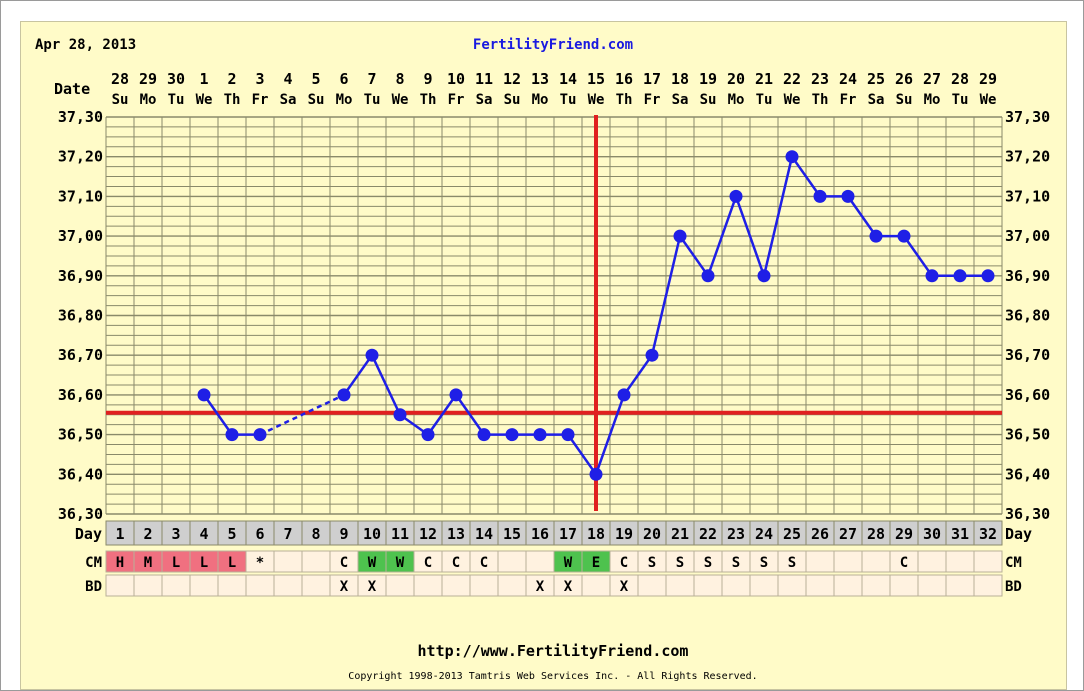  Describe the element at coordinates (80, 395) in the screenshot. I see `y-tick-label-left: 36,60` at that location.